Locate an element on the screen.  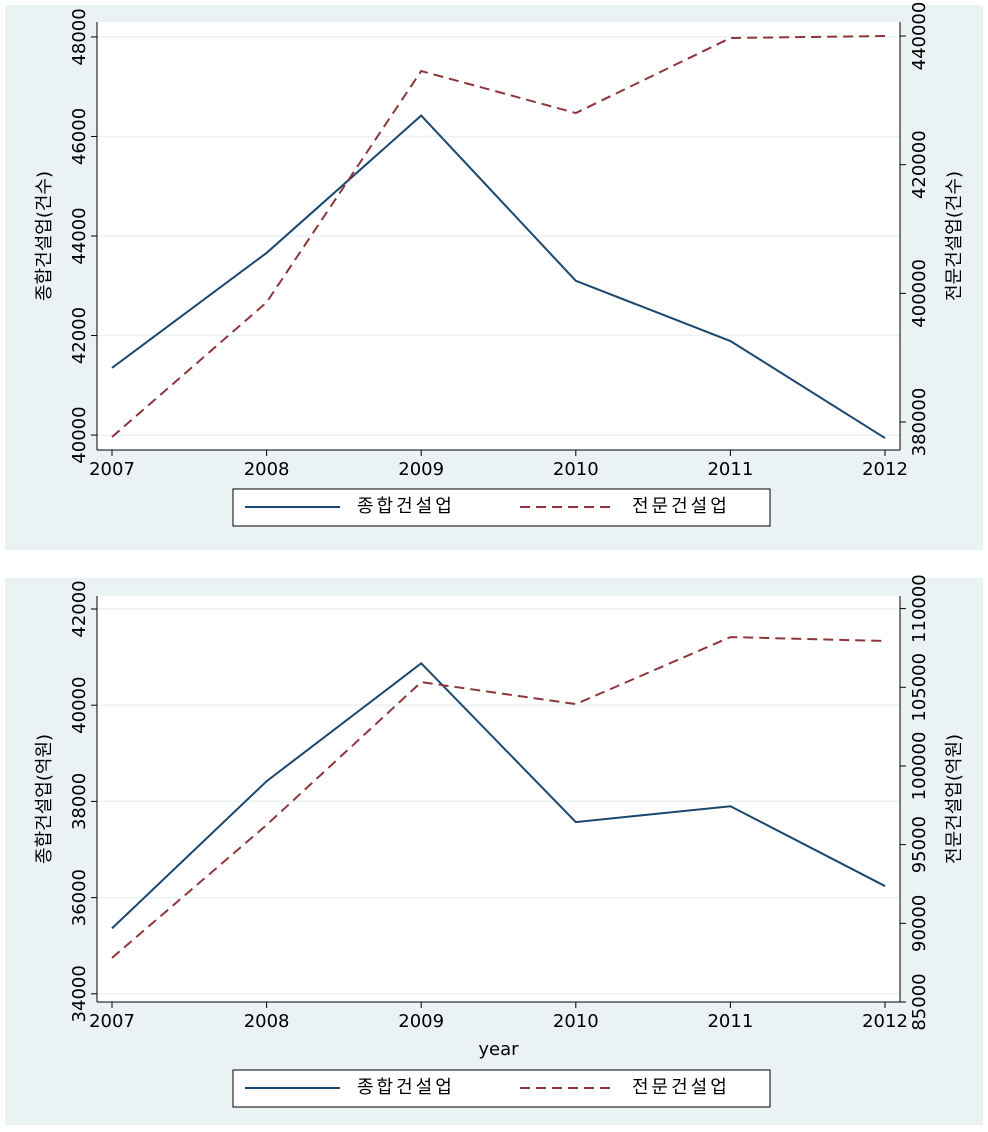
y2-axis-title: 전문건설업(억원) is located at coordinates (954, 799).